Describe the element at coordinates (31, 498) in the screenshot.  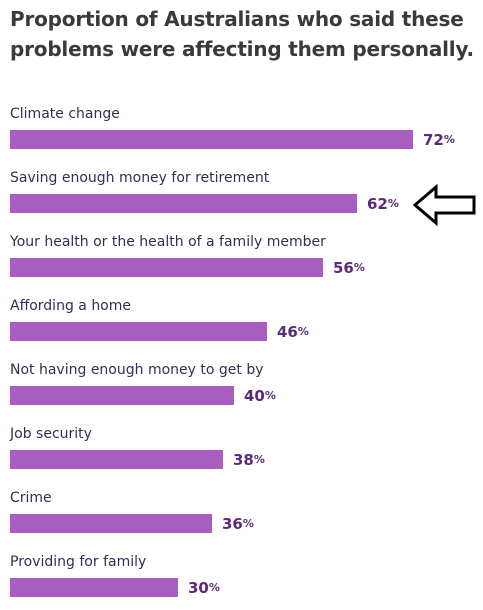
I see `category-label-crime: Crime` at that location.